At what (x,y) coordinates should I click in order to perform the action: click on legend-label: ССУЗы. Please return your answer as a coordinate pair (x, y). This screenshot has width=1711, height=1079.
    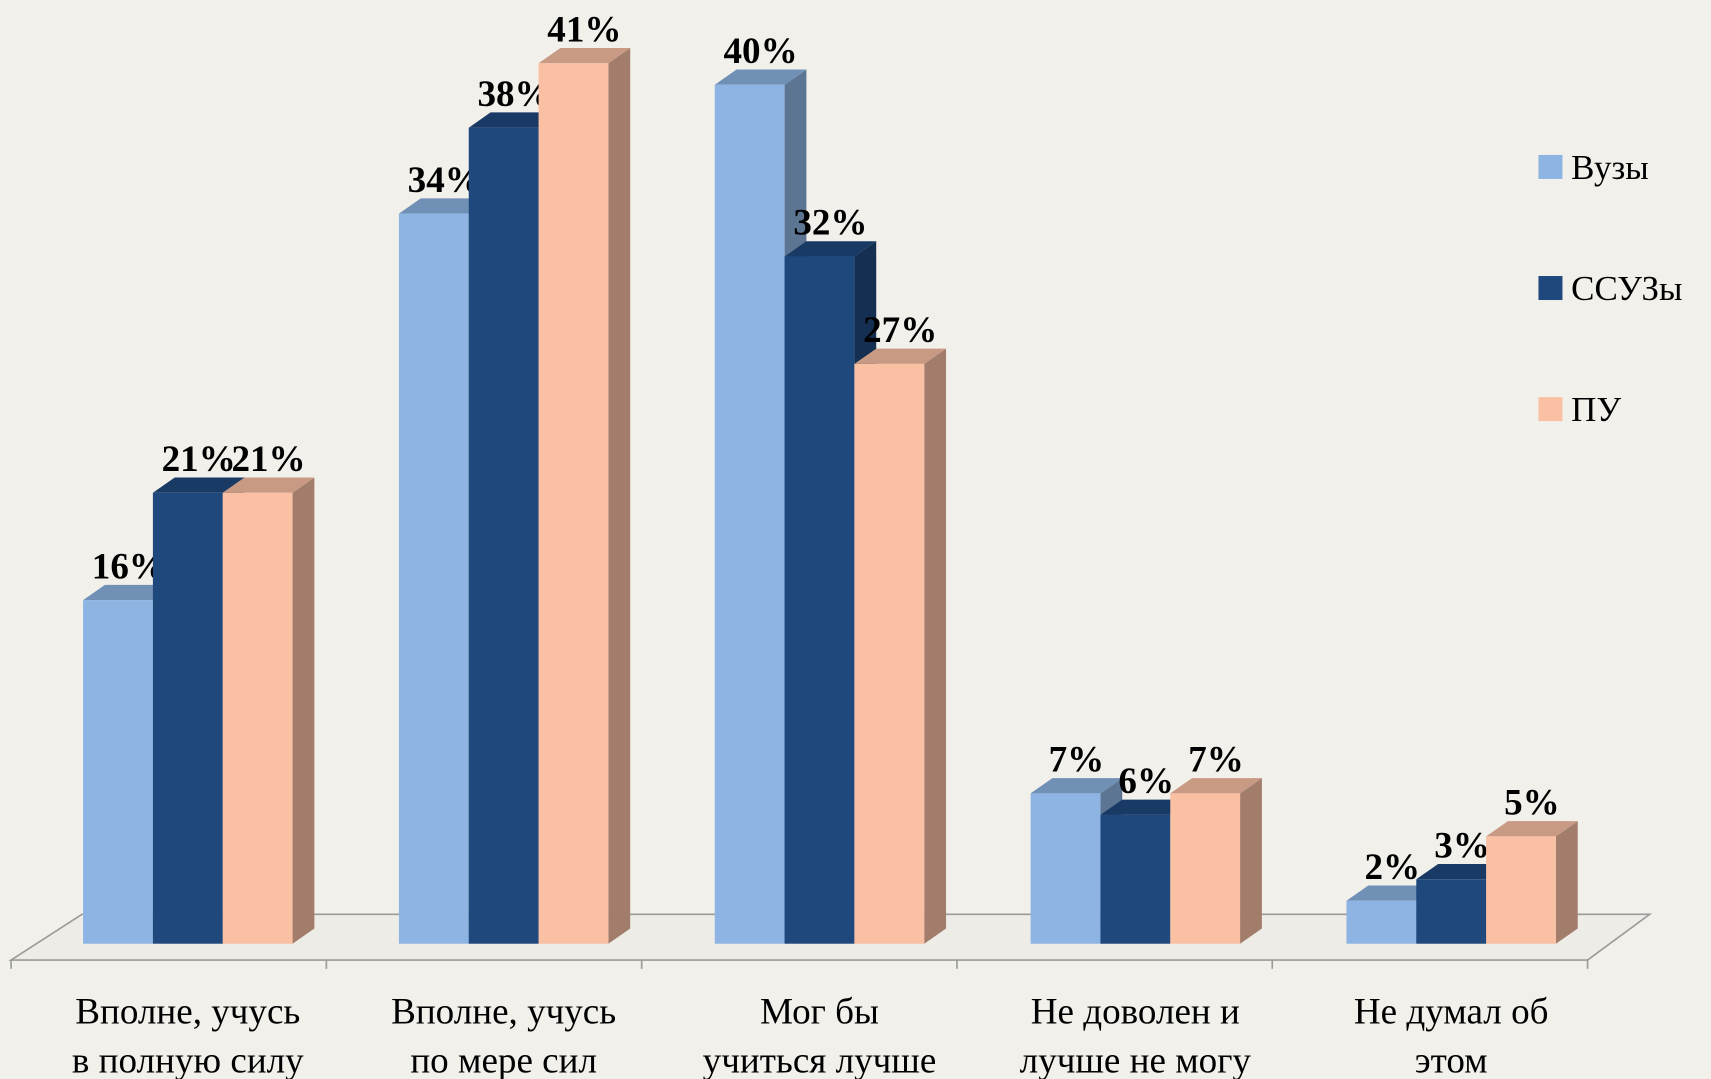
    Looking at the image, I should click on (1626, 288).